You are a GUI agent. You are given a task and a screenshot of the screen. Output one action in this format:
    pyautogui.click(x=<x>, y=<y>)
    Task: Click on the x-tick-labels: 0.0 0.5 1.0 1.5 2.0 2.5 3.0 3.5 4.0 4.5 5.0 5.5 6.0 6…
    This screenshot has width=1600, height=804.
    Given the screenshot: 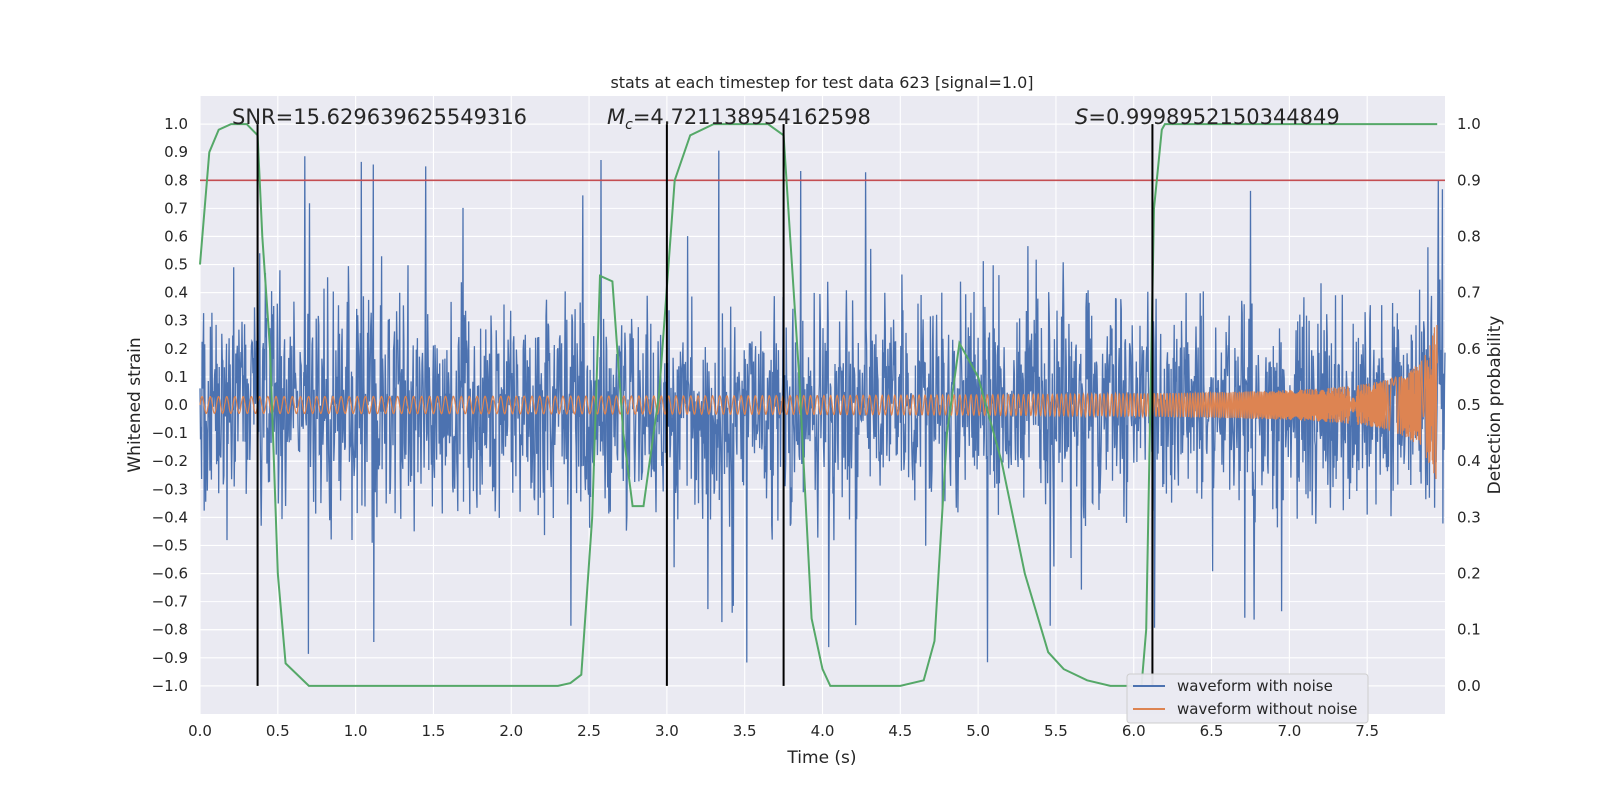 What is the action you would take?
    pyautogui.click(x=783, y=731)
    